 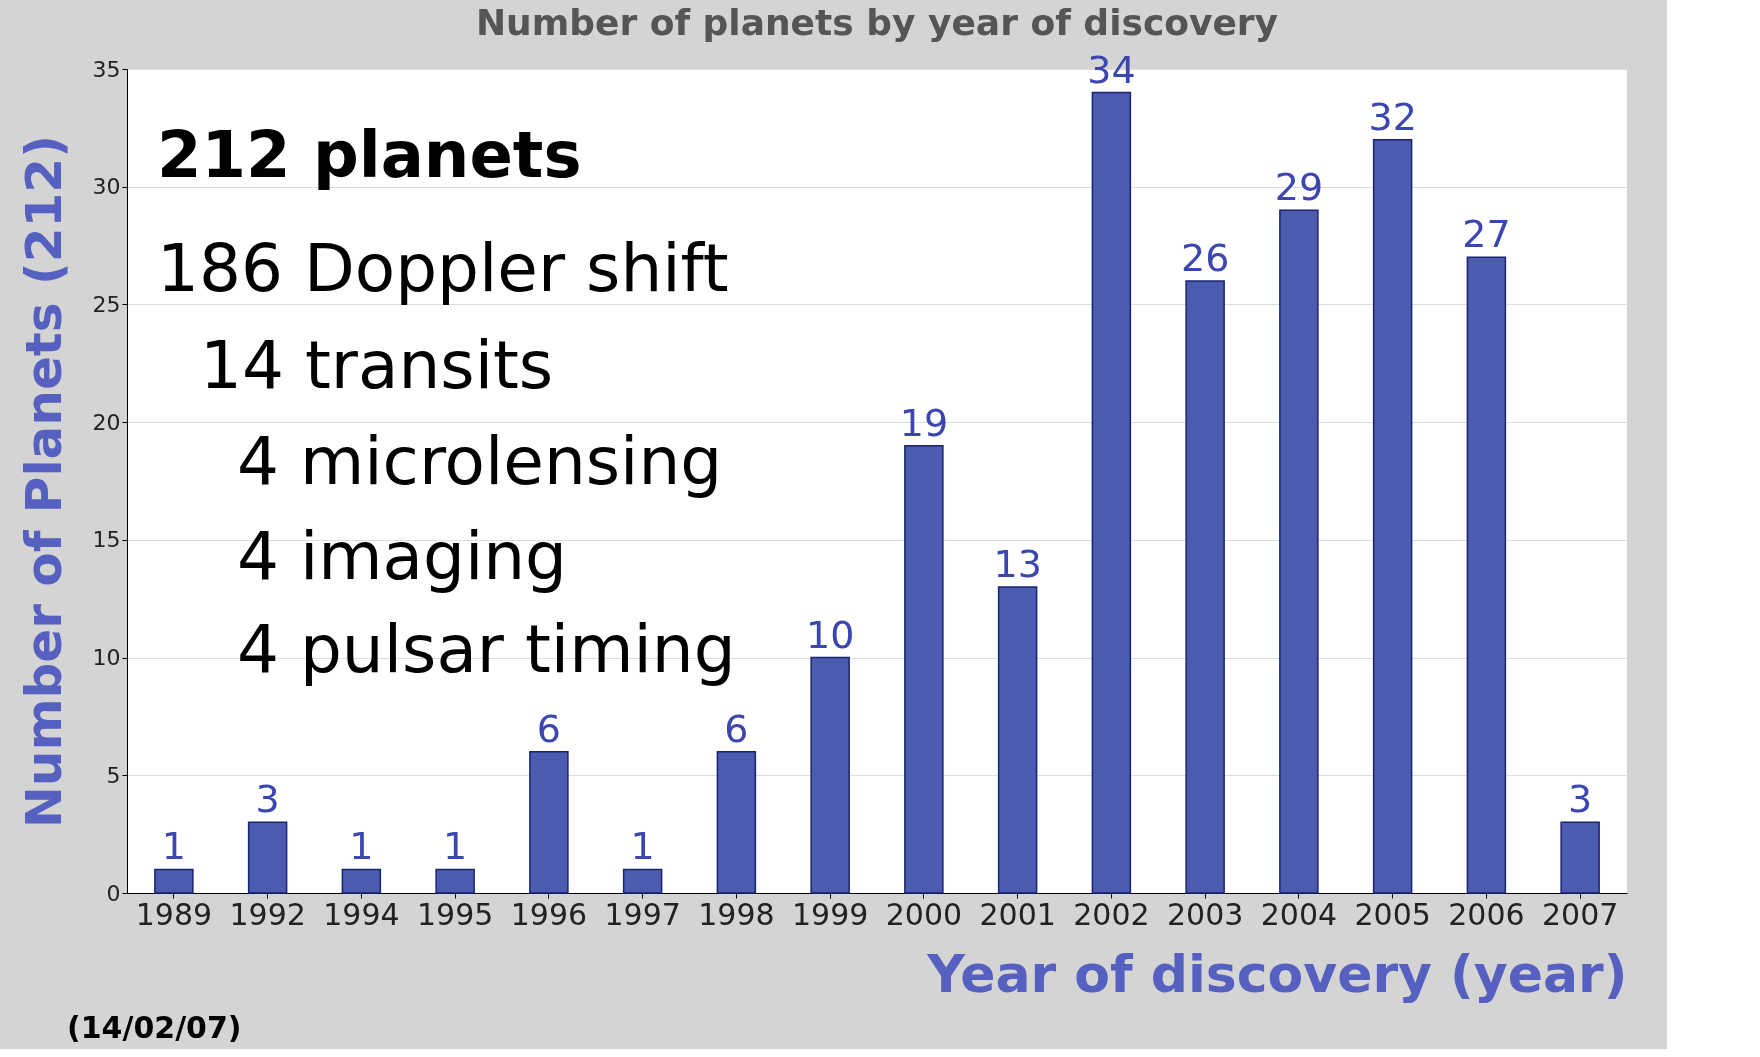 I want to click on y-tick-label: 30, so click(x=106, y=187).